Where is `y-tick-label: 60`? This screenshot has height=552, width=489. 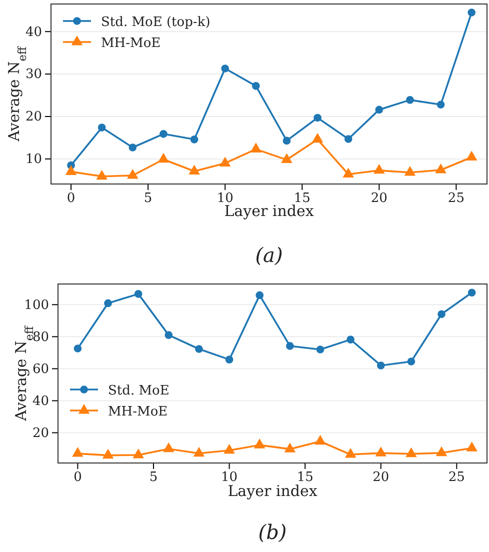
y-tick-label: 60 is located at coordinates (40, 369).